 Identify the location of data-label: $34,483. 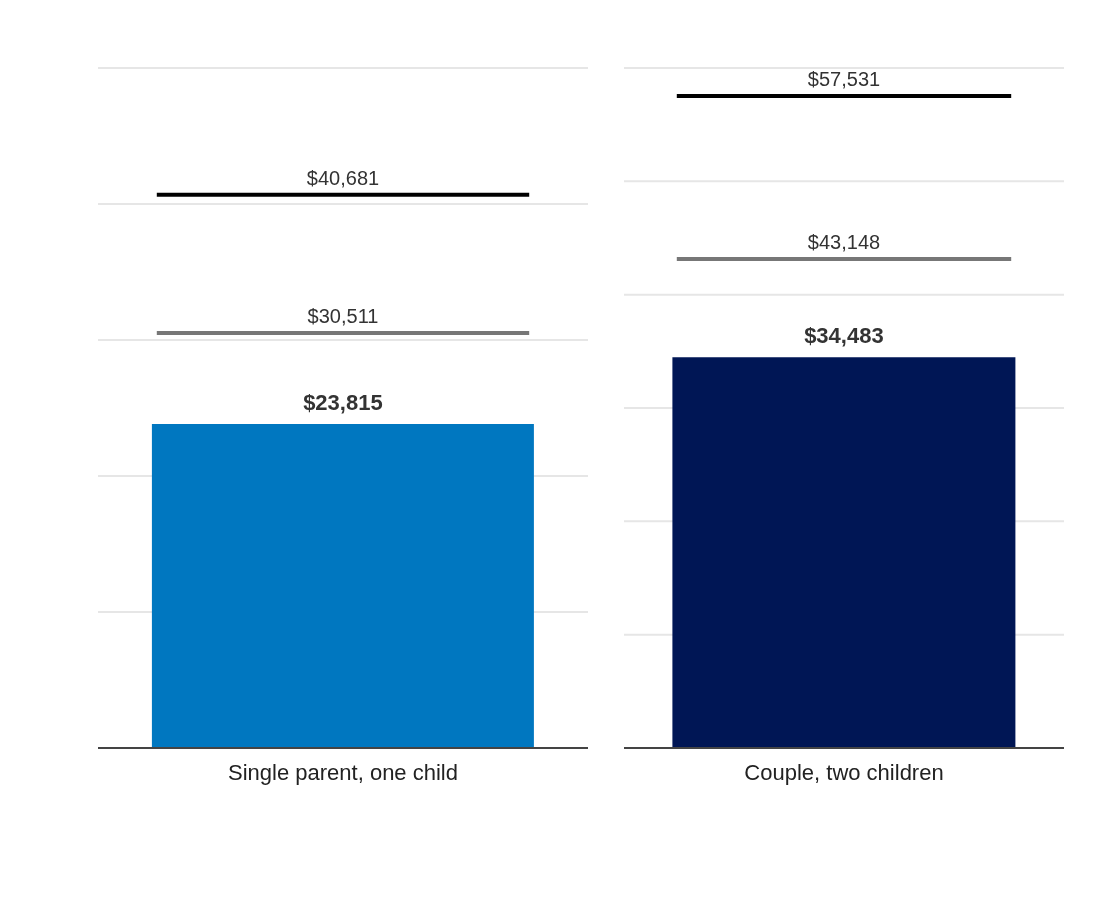
(844, 336).